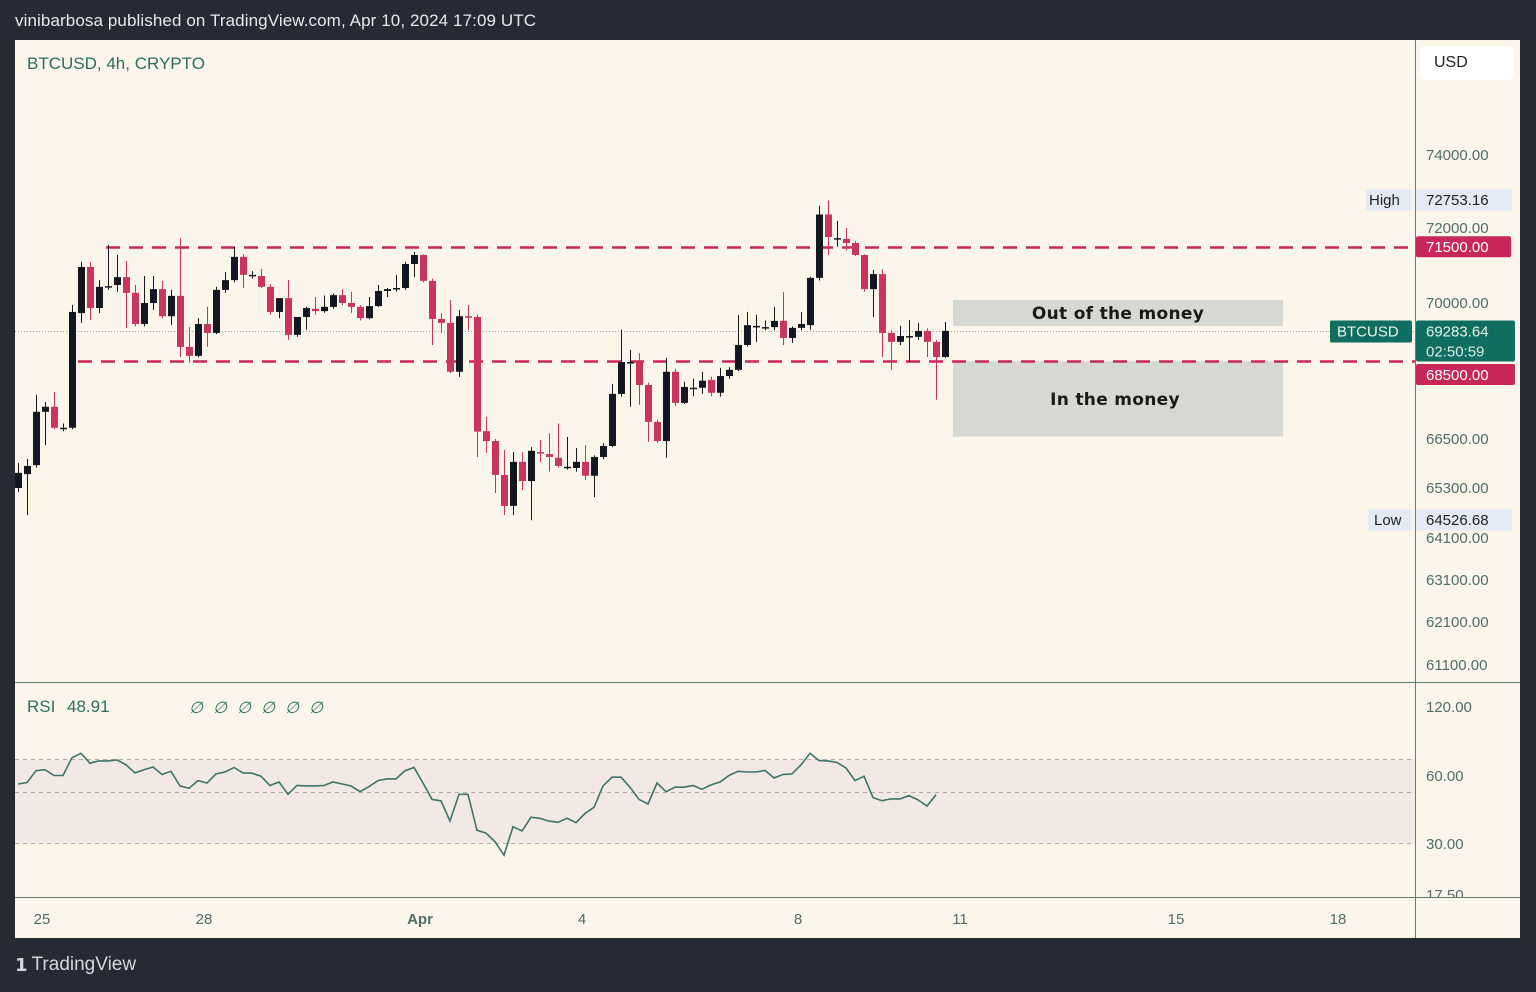 The width and height of the screenshot is (1536, 992). What do you see at coordinates (1467, 63) in the screenshot?
I see `currency-button: USD` at bounding box center [1467, 63].